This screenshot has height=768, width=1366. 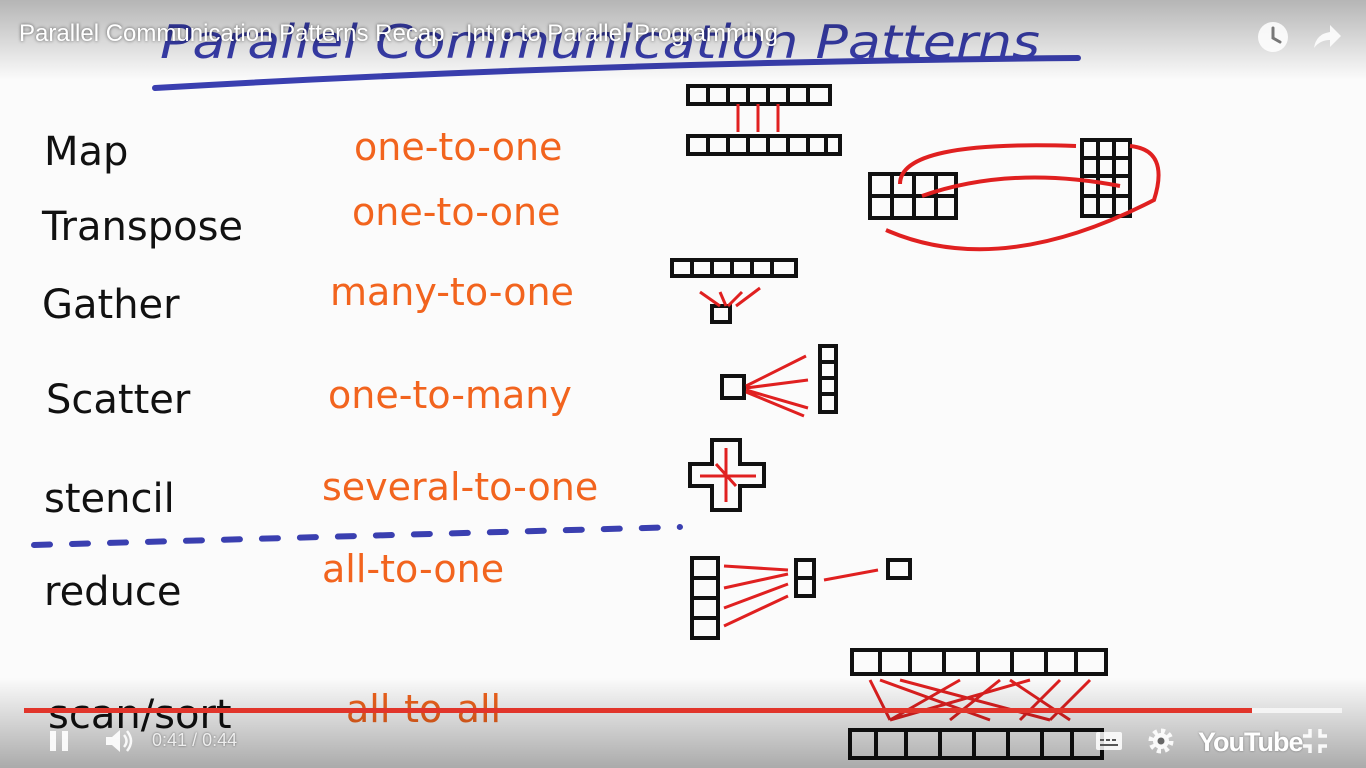 I want to click on pattern-scatter: Scatter, so click(x=118, y=400).